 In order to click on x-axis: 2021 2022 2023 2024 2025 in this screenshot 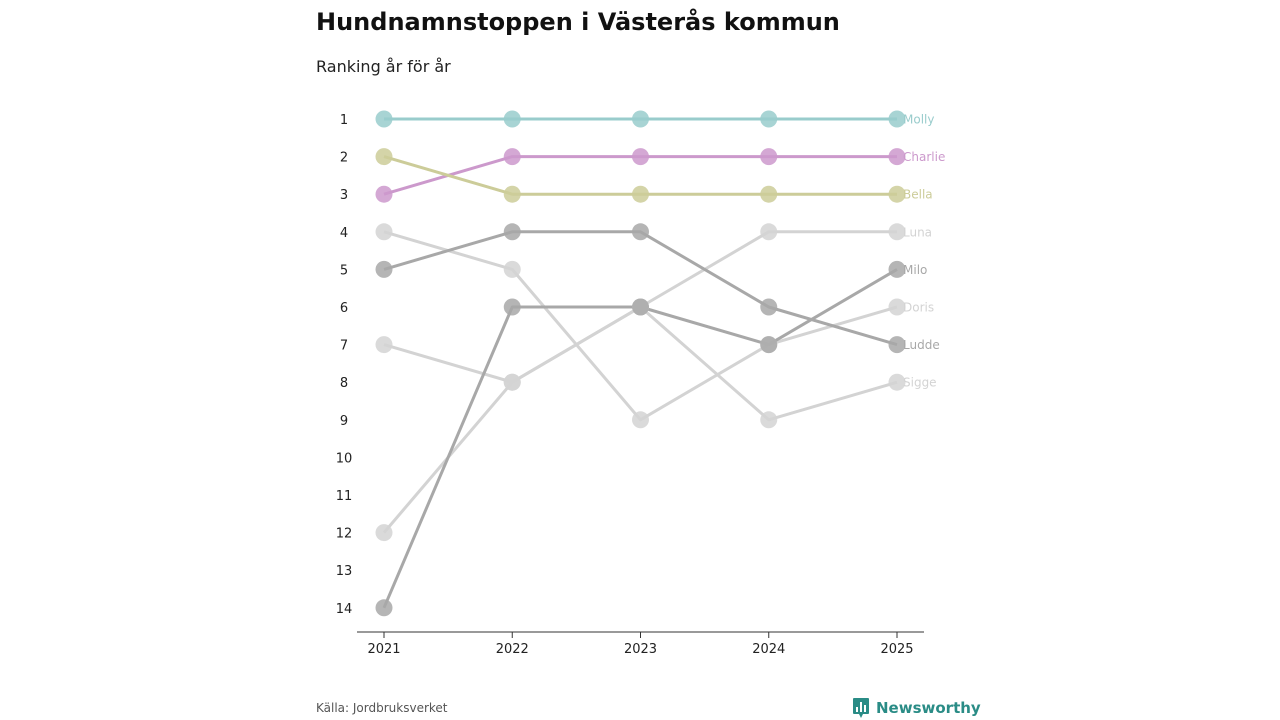, I will do `click(640, 644)`.